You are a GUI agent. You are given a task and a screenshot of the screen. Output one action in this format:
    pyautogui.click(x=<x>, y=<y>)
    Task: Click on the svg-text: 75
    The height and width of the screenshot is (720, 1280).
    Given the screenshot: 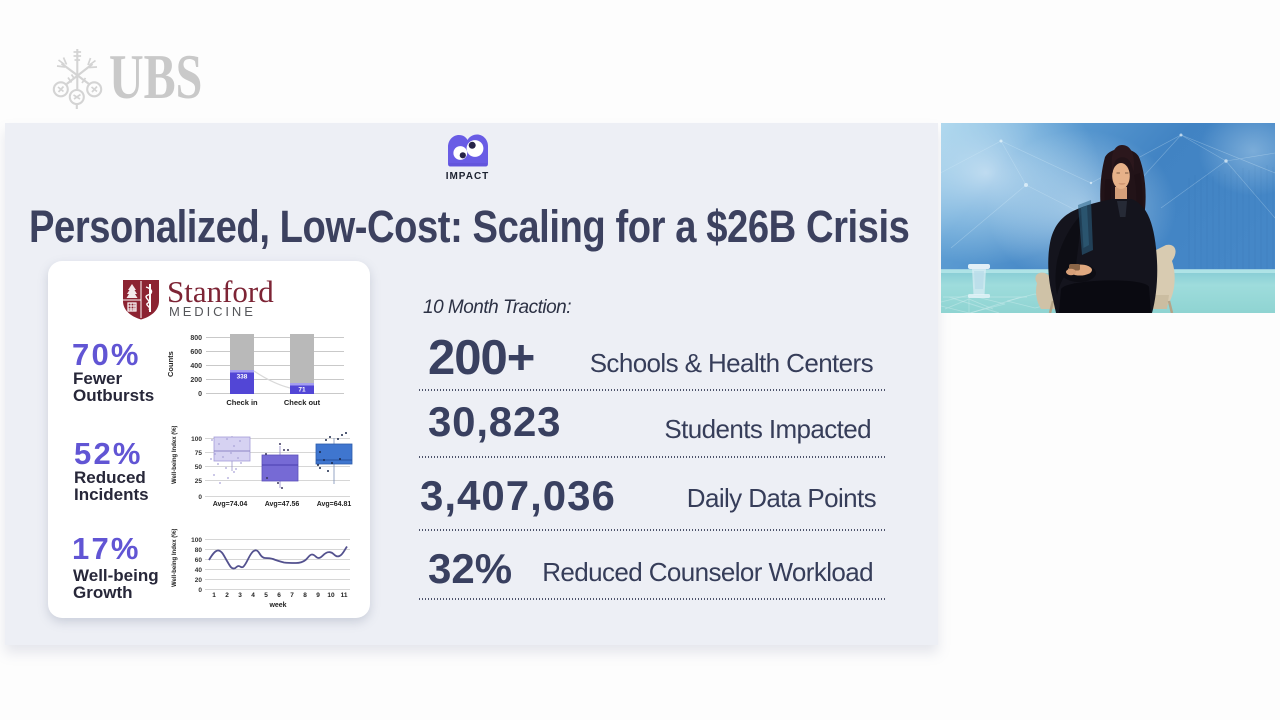 What is the action you would take?
    pyautogui.click(x=199, y=453)
    